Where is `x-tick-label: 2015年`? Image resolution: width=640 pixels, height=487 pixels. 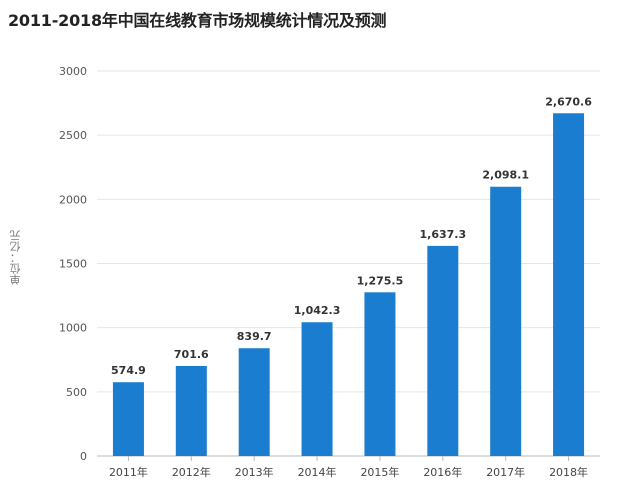 x-tick-label: 2015年 is located at coordinates (379, 472).